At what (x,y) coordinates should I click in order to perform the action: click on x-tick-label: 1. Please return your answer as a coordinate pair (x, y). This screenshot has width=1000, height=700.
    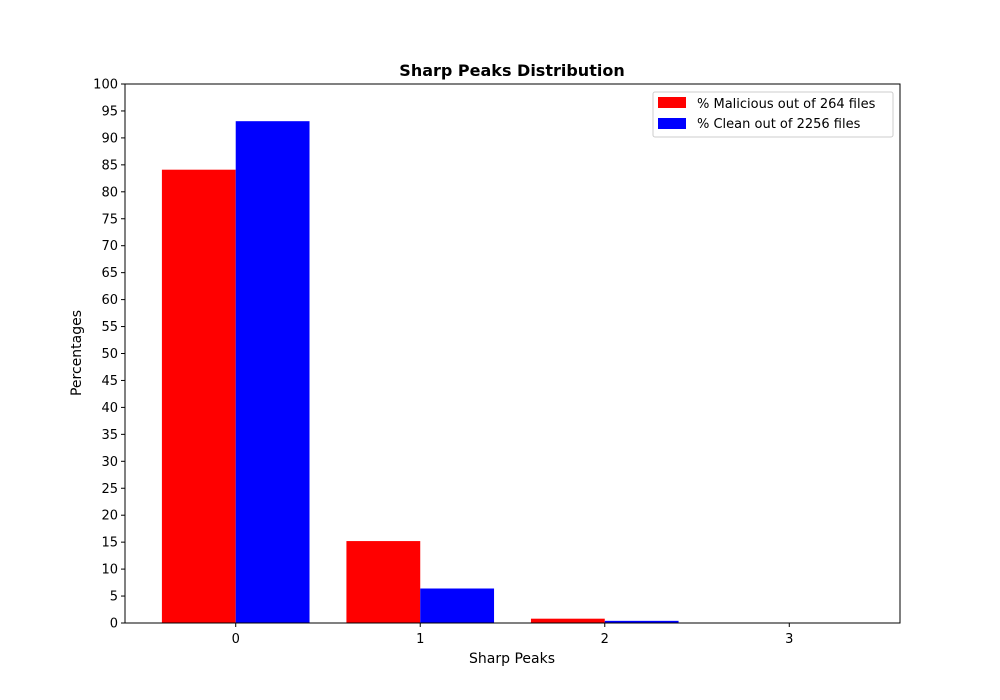
    Looking at the image, I should click on (420, 639).